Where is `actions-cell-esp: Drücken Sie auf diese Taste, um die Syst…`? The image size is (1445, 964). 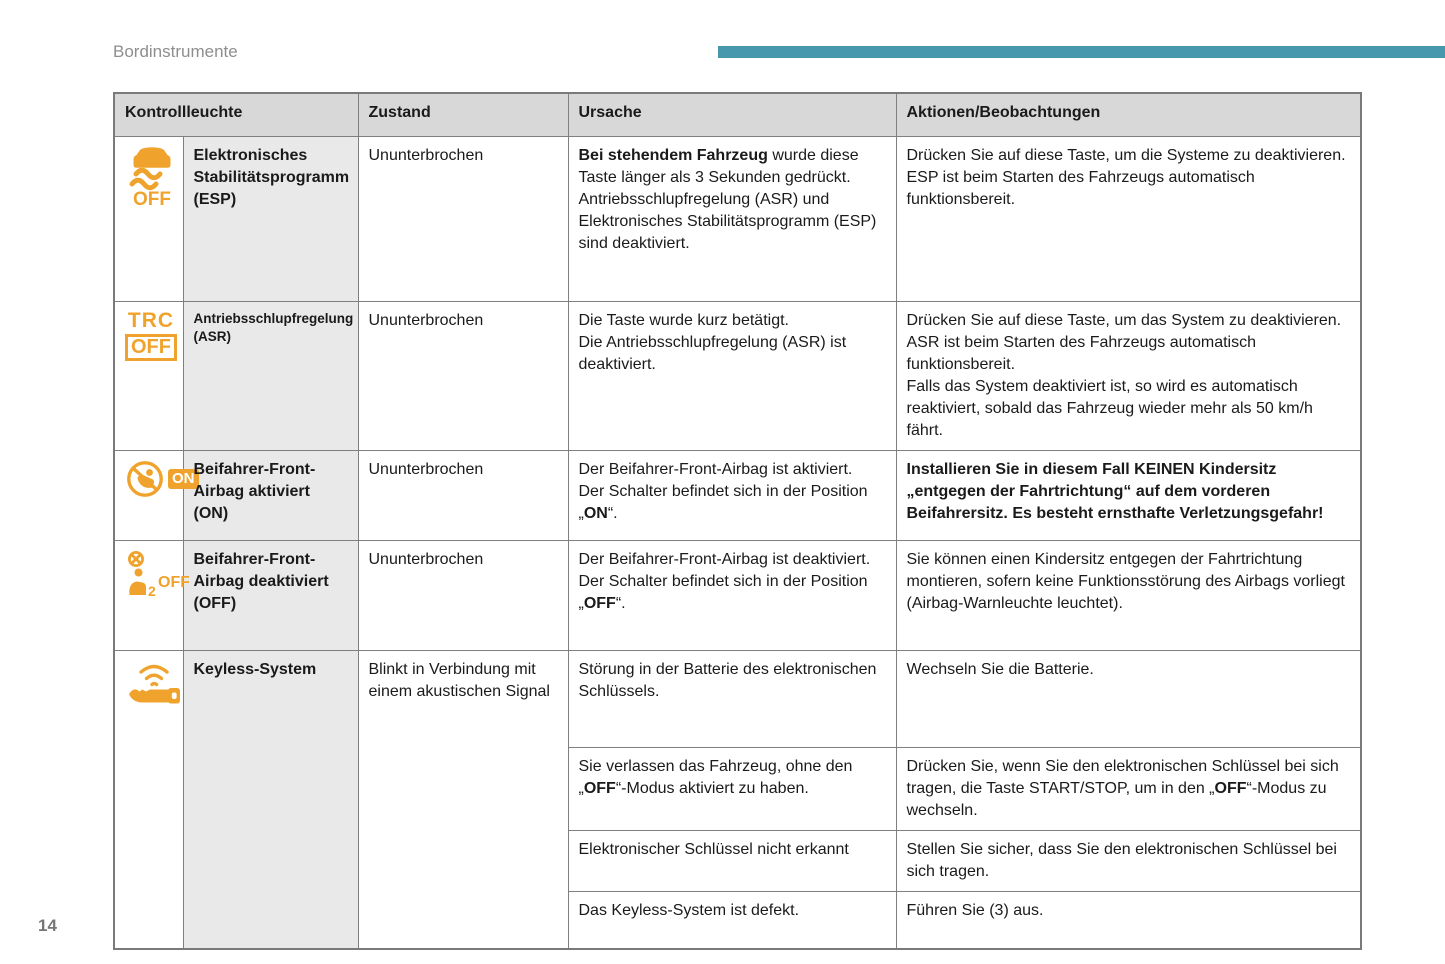 actions-cell-esp: Drücken Sie auf diese Taste, um die Syst… is located at coordinates (1128, 218).